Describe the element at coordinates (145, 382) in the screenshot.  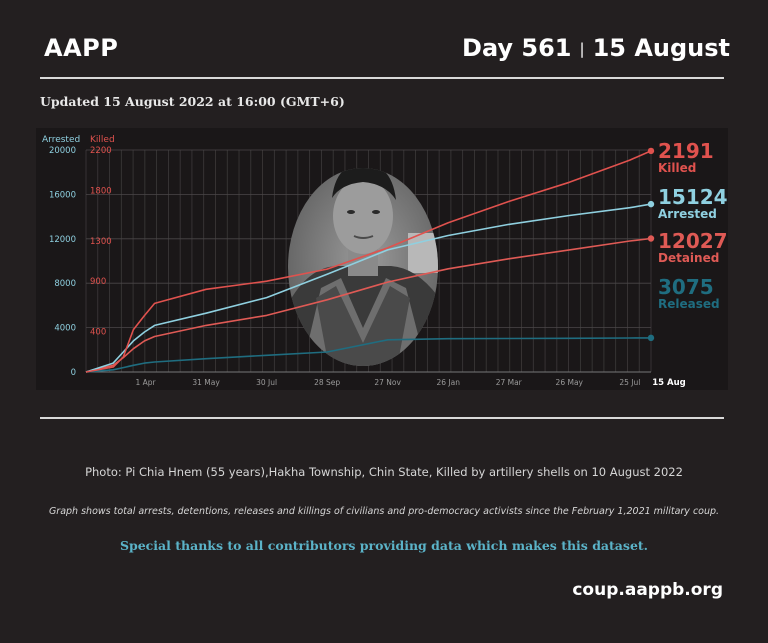
I see `x-tick-label: 1 Apr` at that location.